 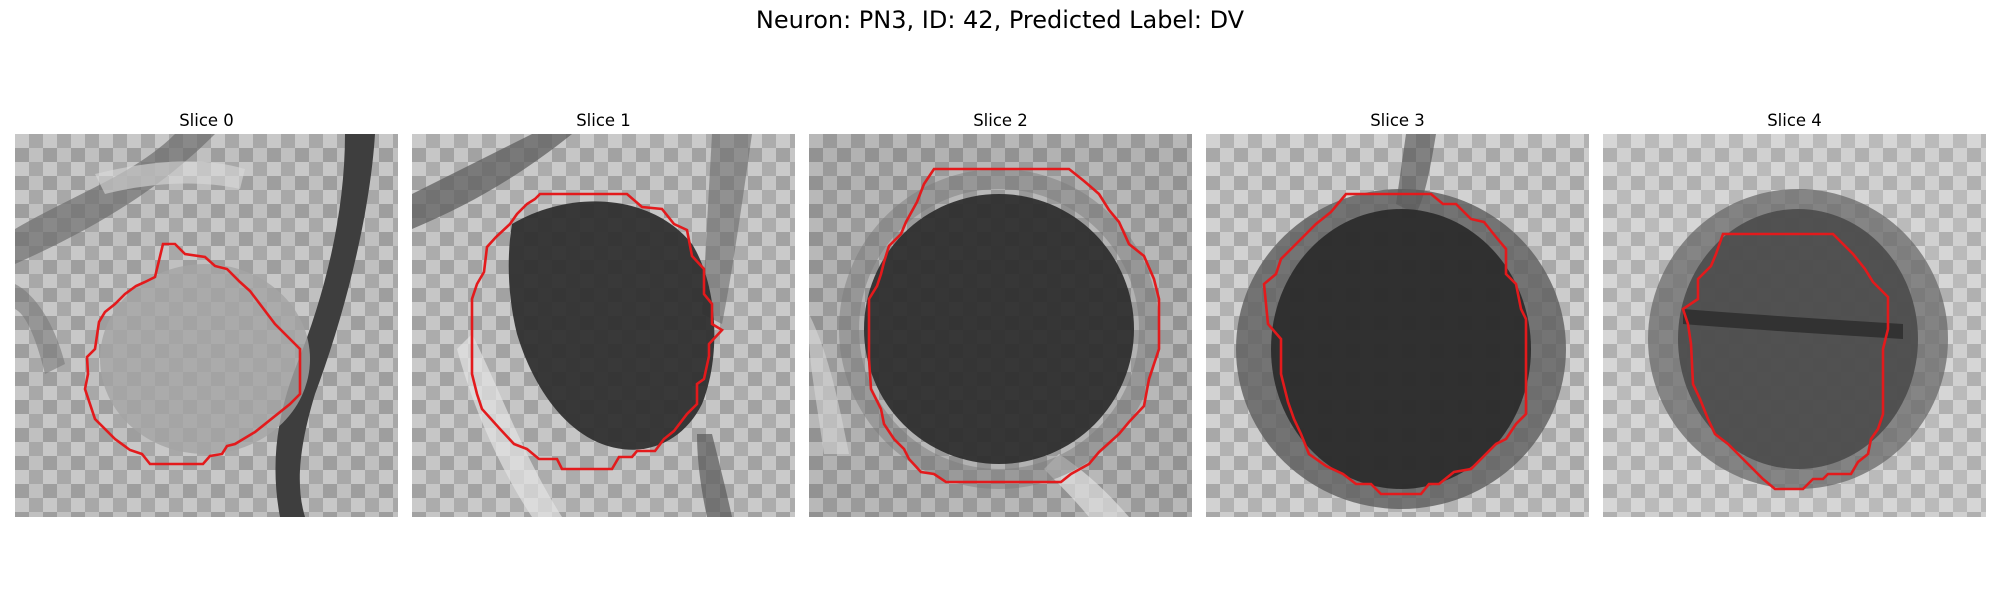 What do you see at coordinates (603, 120) in the screenshot?
I see `slice-title: Slice 1` at bounding box center [603, 120].